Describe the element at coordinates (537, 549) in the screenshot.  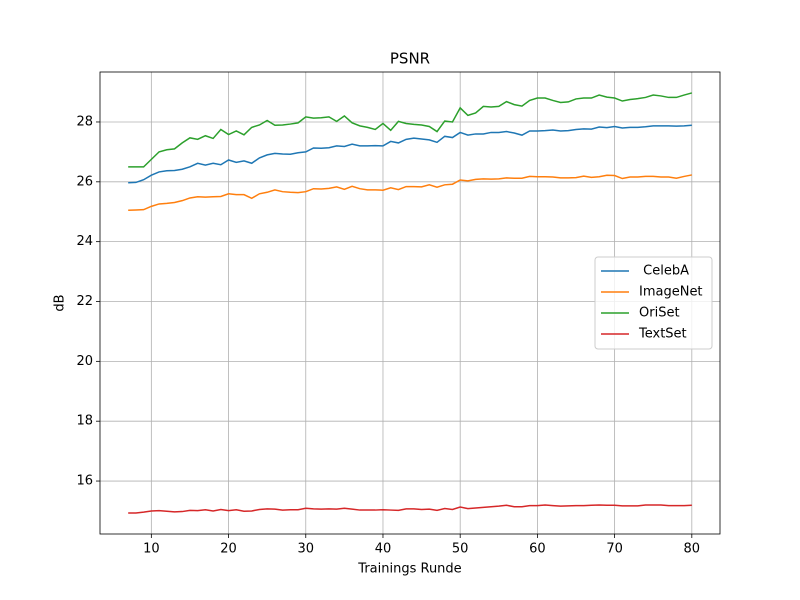
I see `x-tick-label: 60` at that location.